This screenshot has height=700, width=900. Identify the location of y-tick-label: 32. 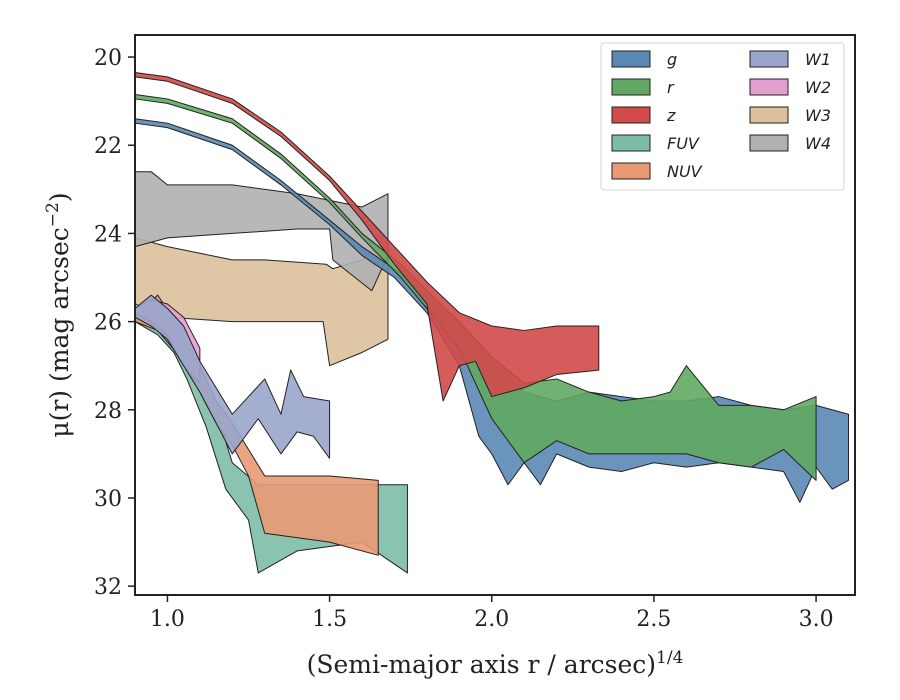
(108, 587).